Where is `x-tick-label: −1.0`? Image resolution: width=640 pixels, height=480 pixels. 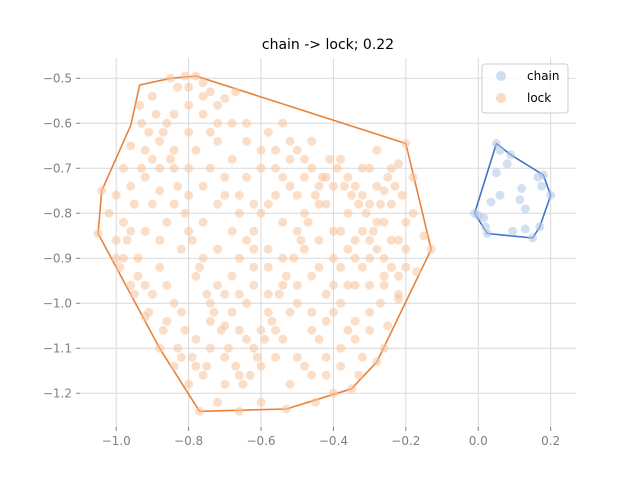
x-tick-label: −1.0 is located at coordinates (116, 441).